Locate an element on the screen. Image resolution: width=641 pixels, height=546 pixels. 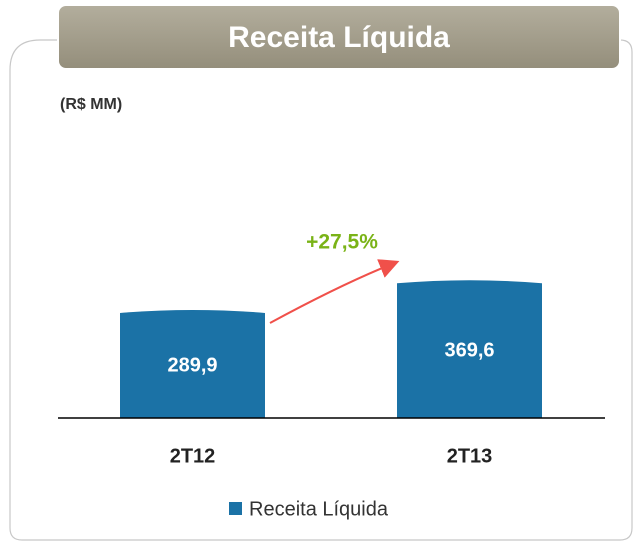
legend-label: Receita Líquida is located at coordinates (319, 509).